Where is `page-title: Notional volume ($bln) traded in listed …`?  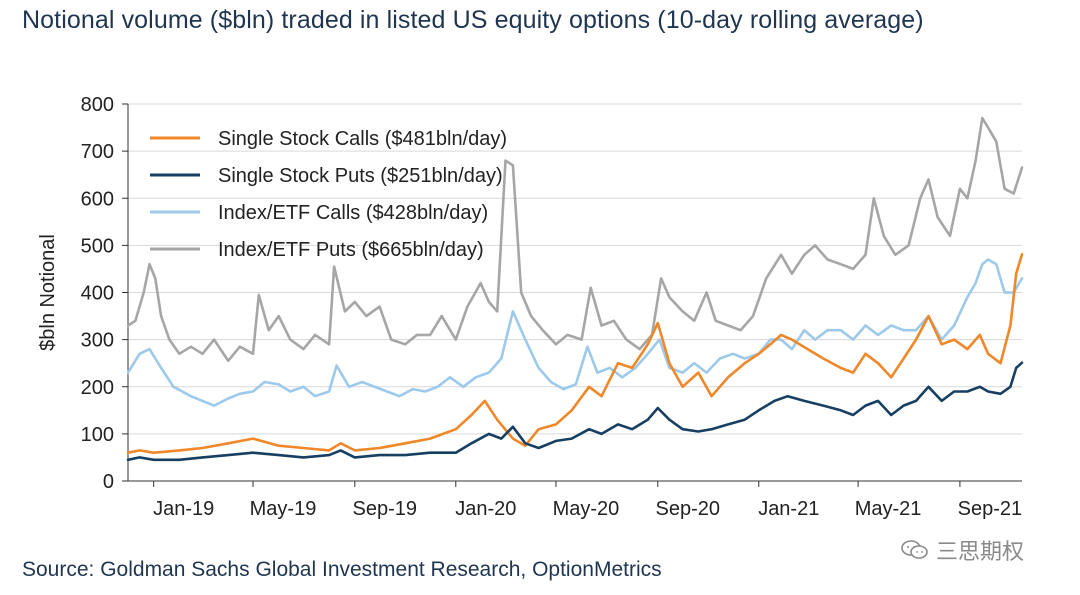
page-title: Notional volume ($bln) traded in listed … is located at coordinates (473, 20).